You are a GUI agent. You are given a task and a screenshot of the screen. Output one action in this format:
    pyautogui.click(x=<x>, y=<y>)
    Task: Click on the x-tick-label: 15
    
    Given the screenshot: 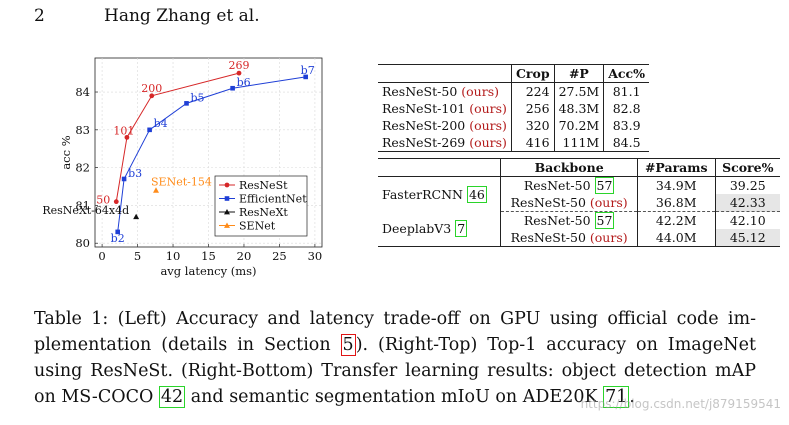 What is the action you would take?
    pyautogui.click(x=208, y=256)
    